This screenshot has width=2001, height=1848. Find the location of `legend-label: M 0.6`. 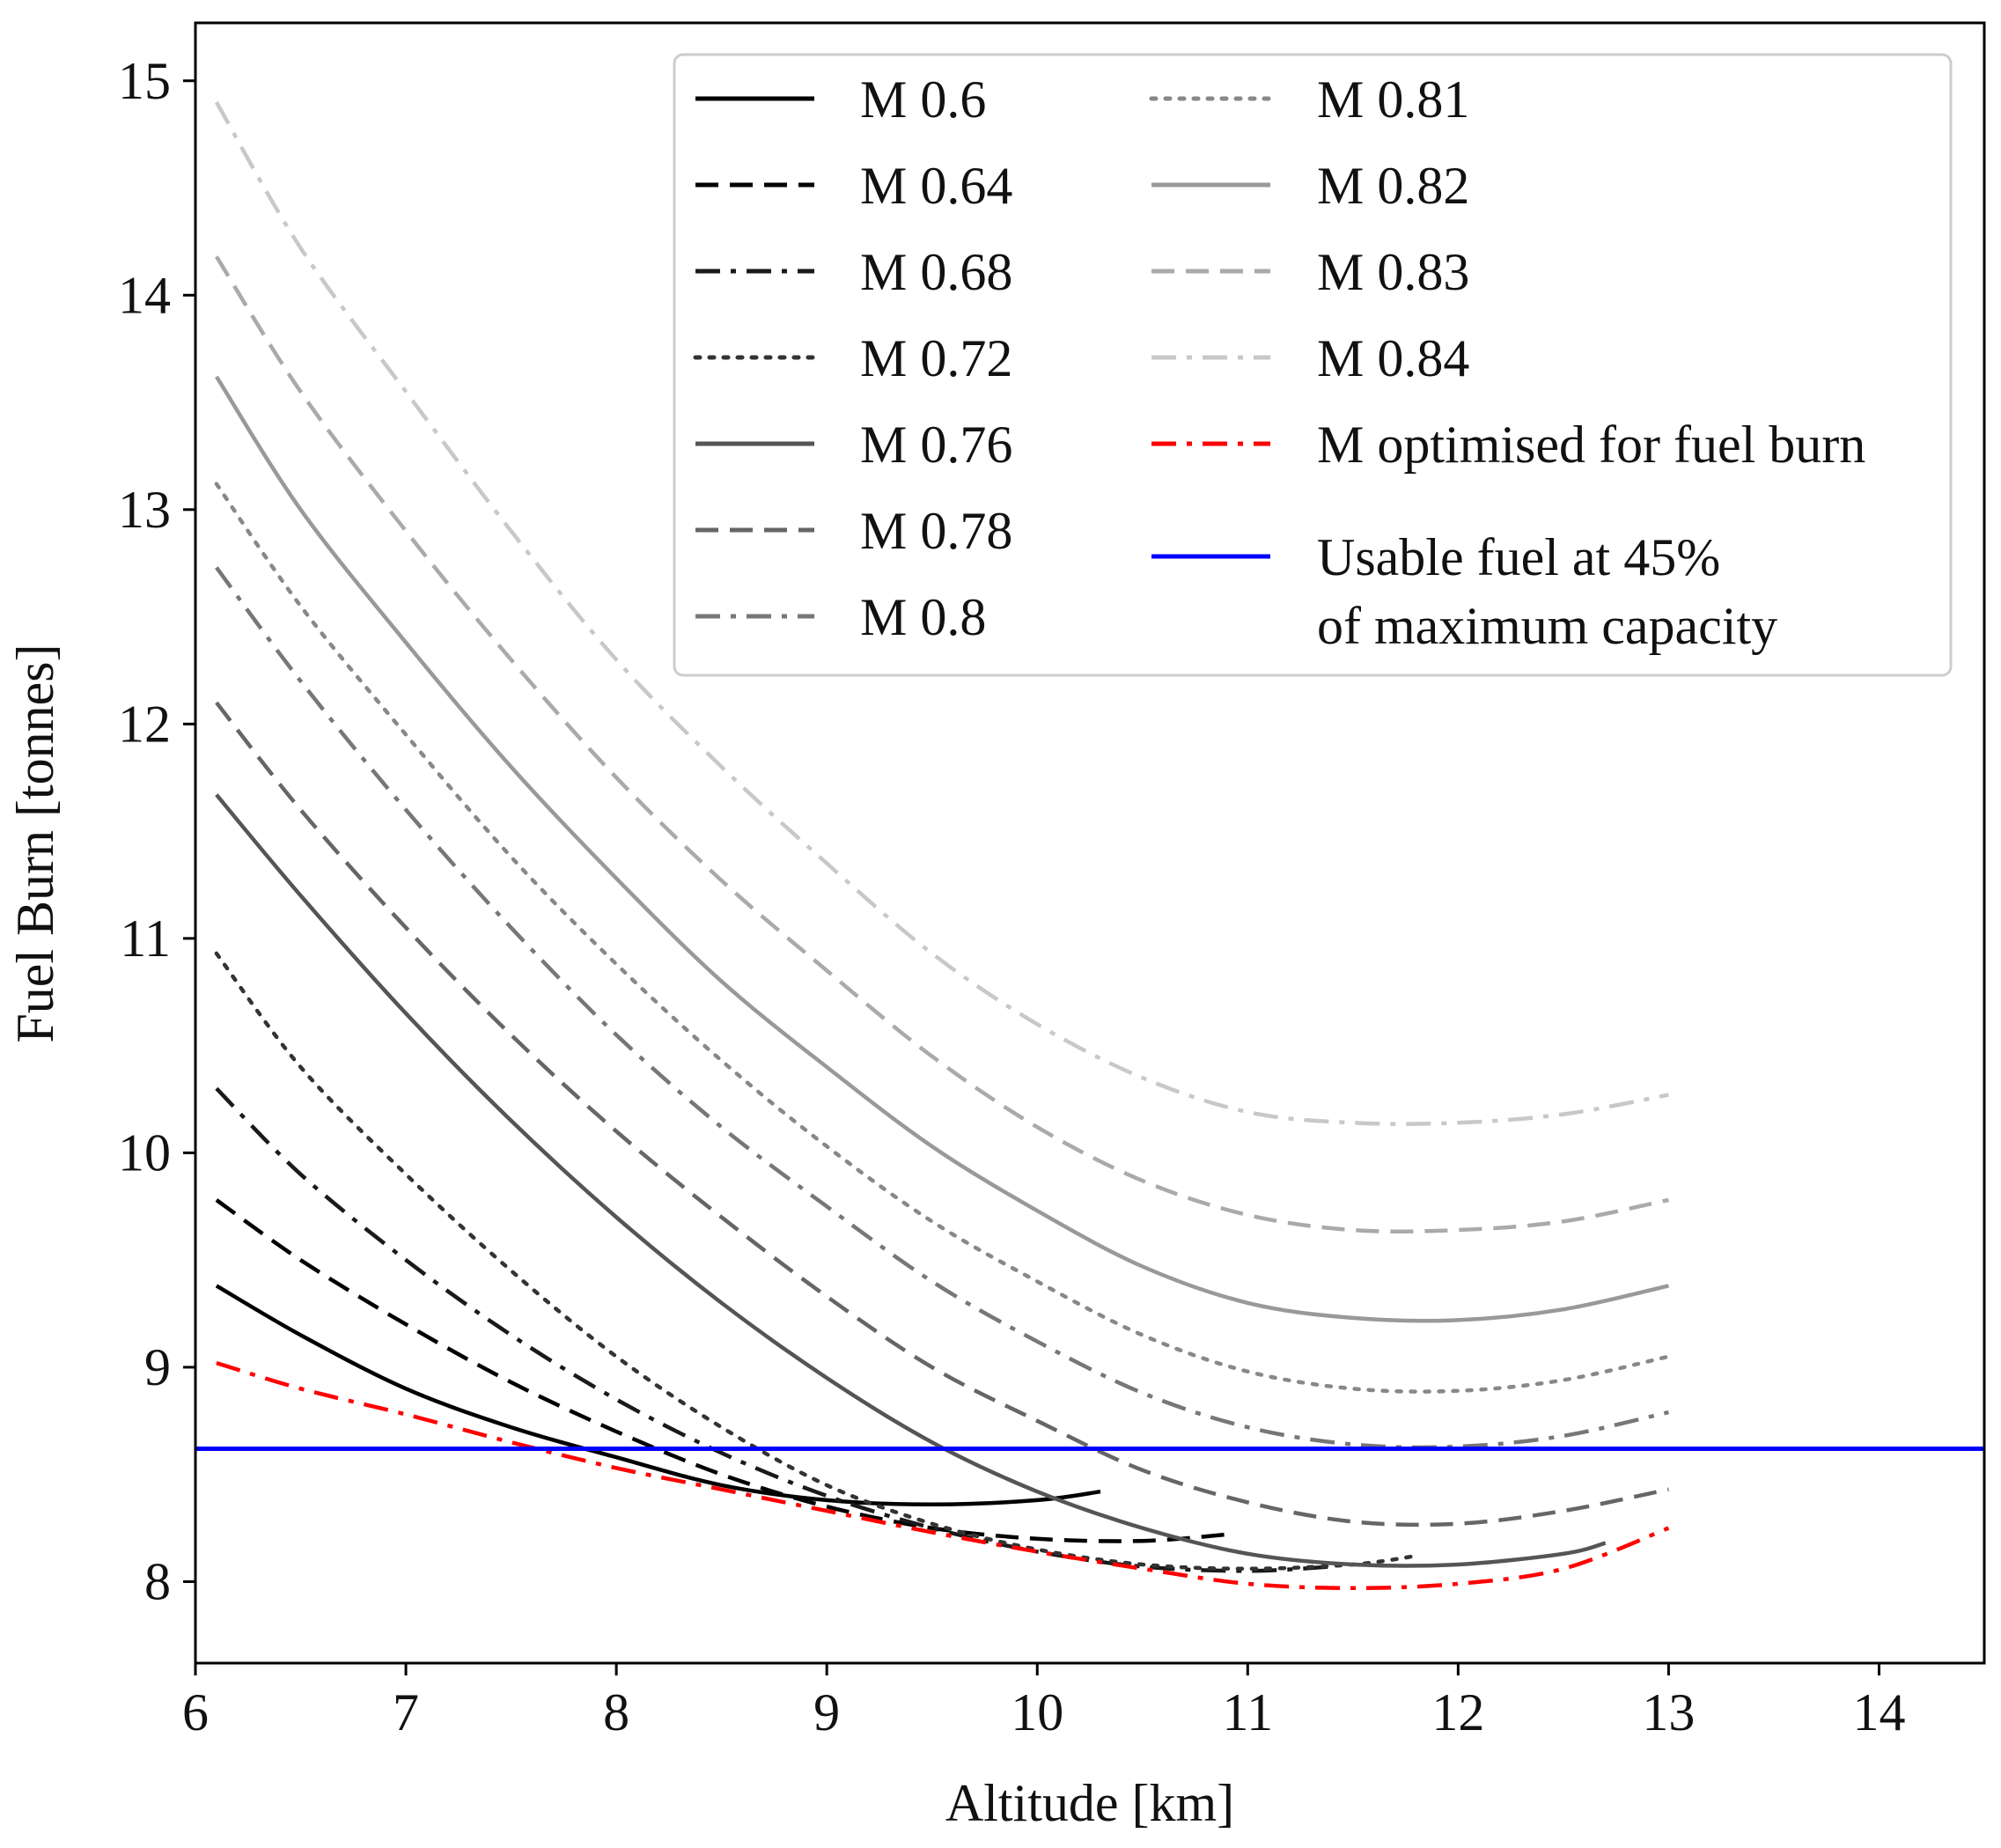

legend-label: M 0.6 is located at coordinates (923, 99).